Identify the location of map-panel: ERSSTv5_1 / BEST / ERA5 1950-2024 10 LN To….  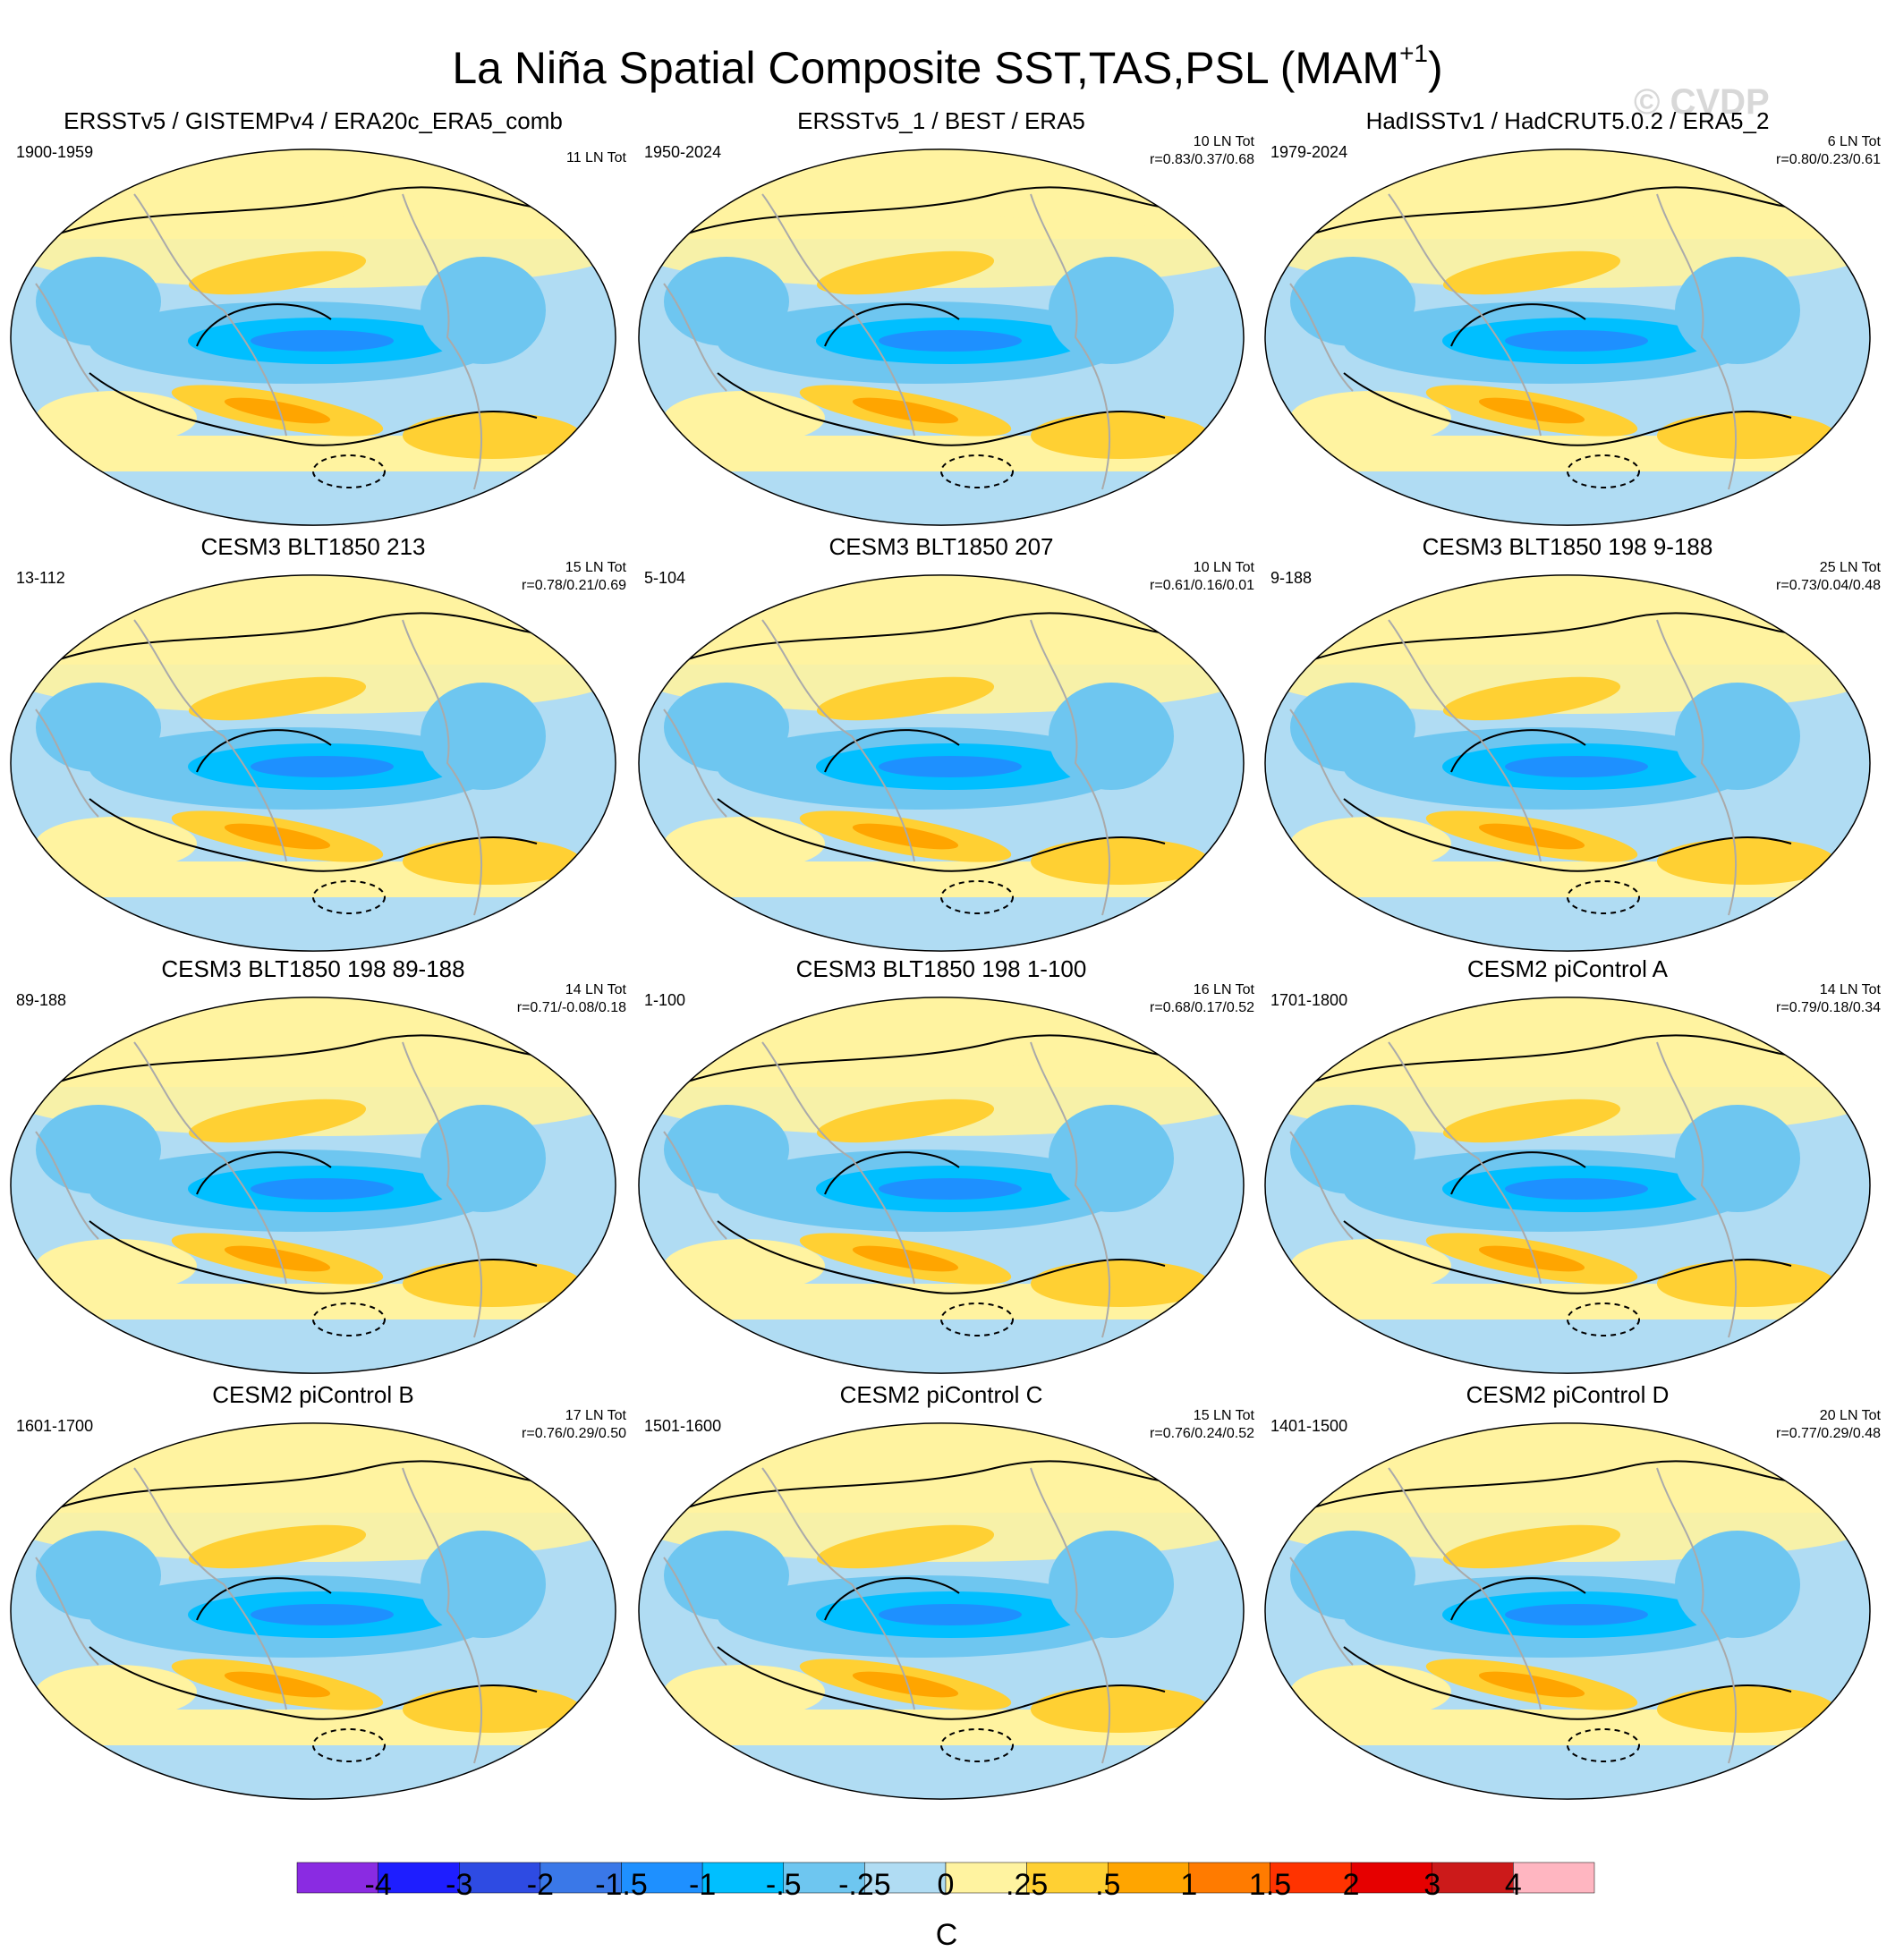
(941, 317).